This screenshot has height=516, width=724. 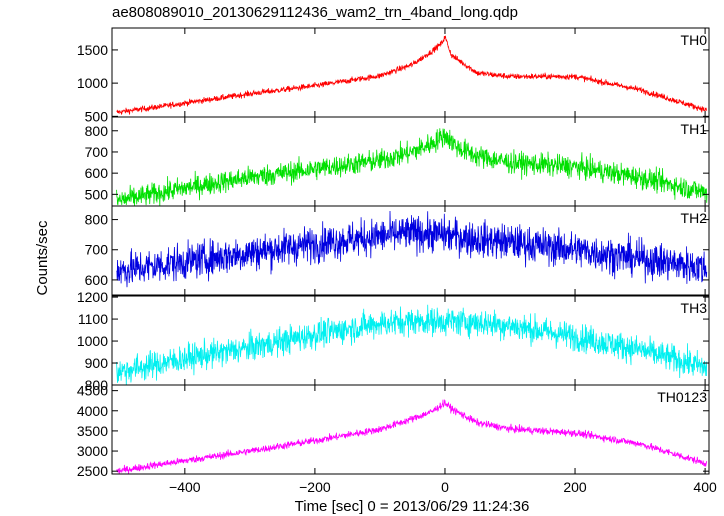 What do you see at coordinates (682, 397) in the screenshot?
I see `panel-label: TH0123` at bounding box center [682, 397].